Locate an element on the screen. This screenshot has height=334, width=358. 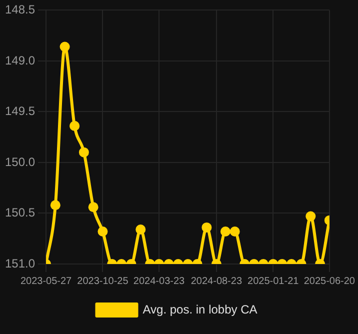
y-tick-label: 150.5 is located at coordinates (20, 213).